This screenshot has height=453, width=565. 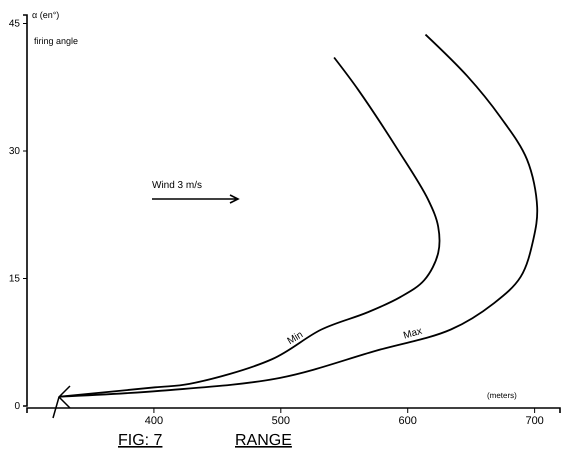 What do you see at coordinates (281, 420) in the screenshot?
I see `x-tick-label: 500` at bounding box center [281, 420].